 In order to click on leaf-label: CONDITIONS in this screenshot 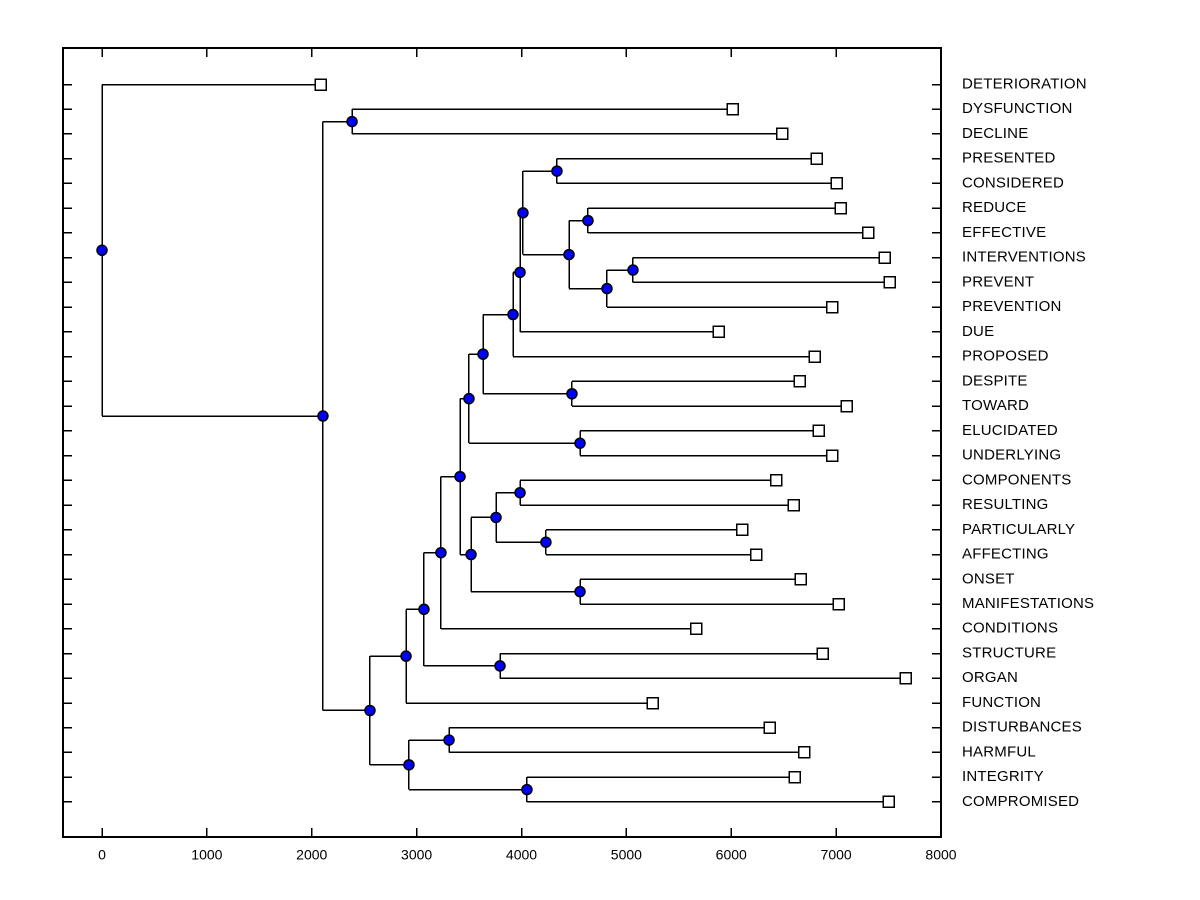, I will do `click(1010, 628)`.